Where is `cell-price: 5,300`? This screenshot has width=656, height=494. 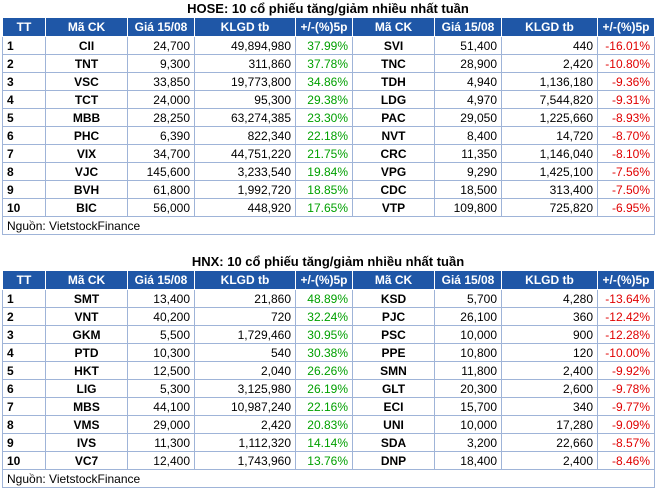
cell-price: 5,300 is located at coordinates (161, 388).